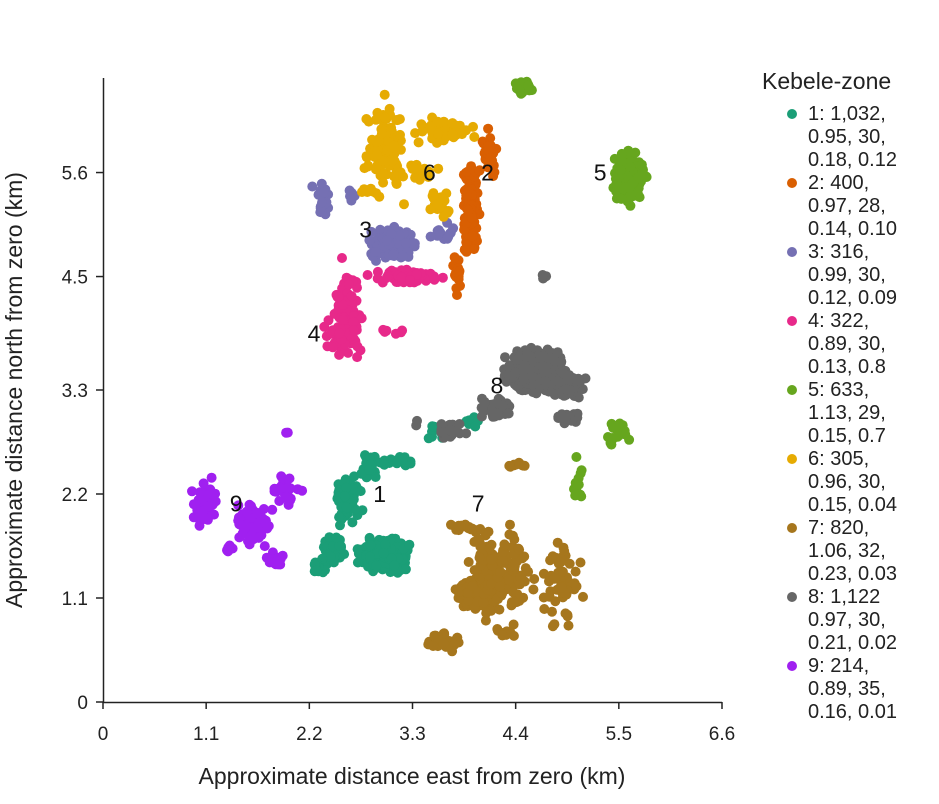 The height and width of the screenshot is (804, 939). What do you see at coordinates (515, 734) in the screenshot?
I see `x-tick-label: 4.4` at bounding box center [515, 734].